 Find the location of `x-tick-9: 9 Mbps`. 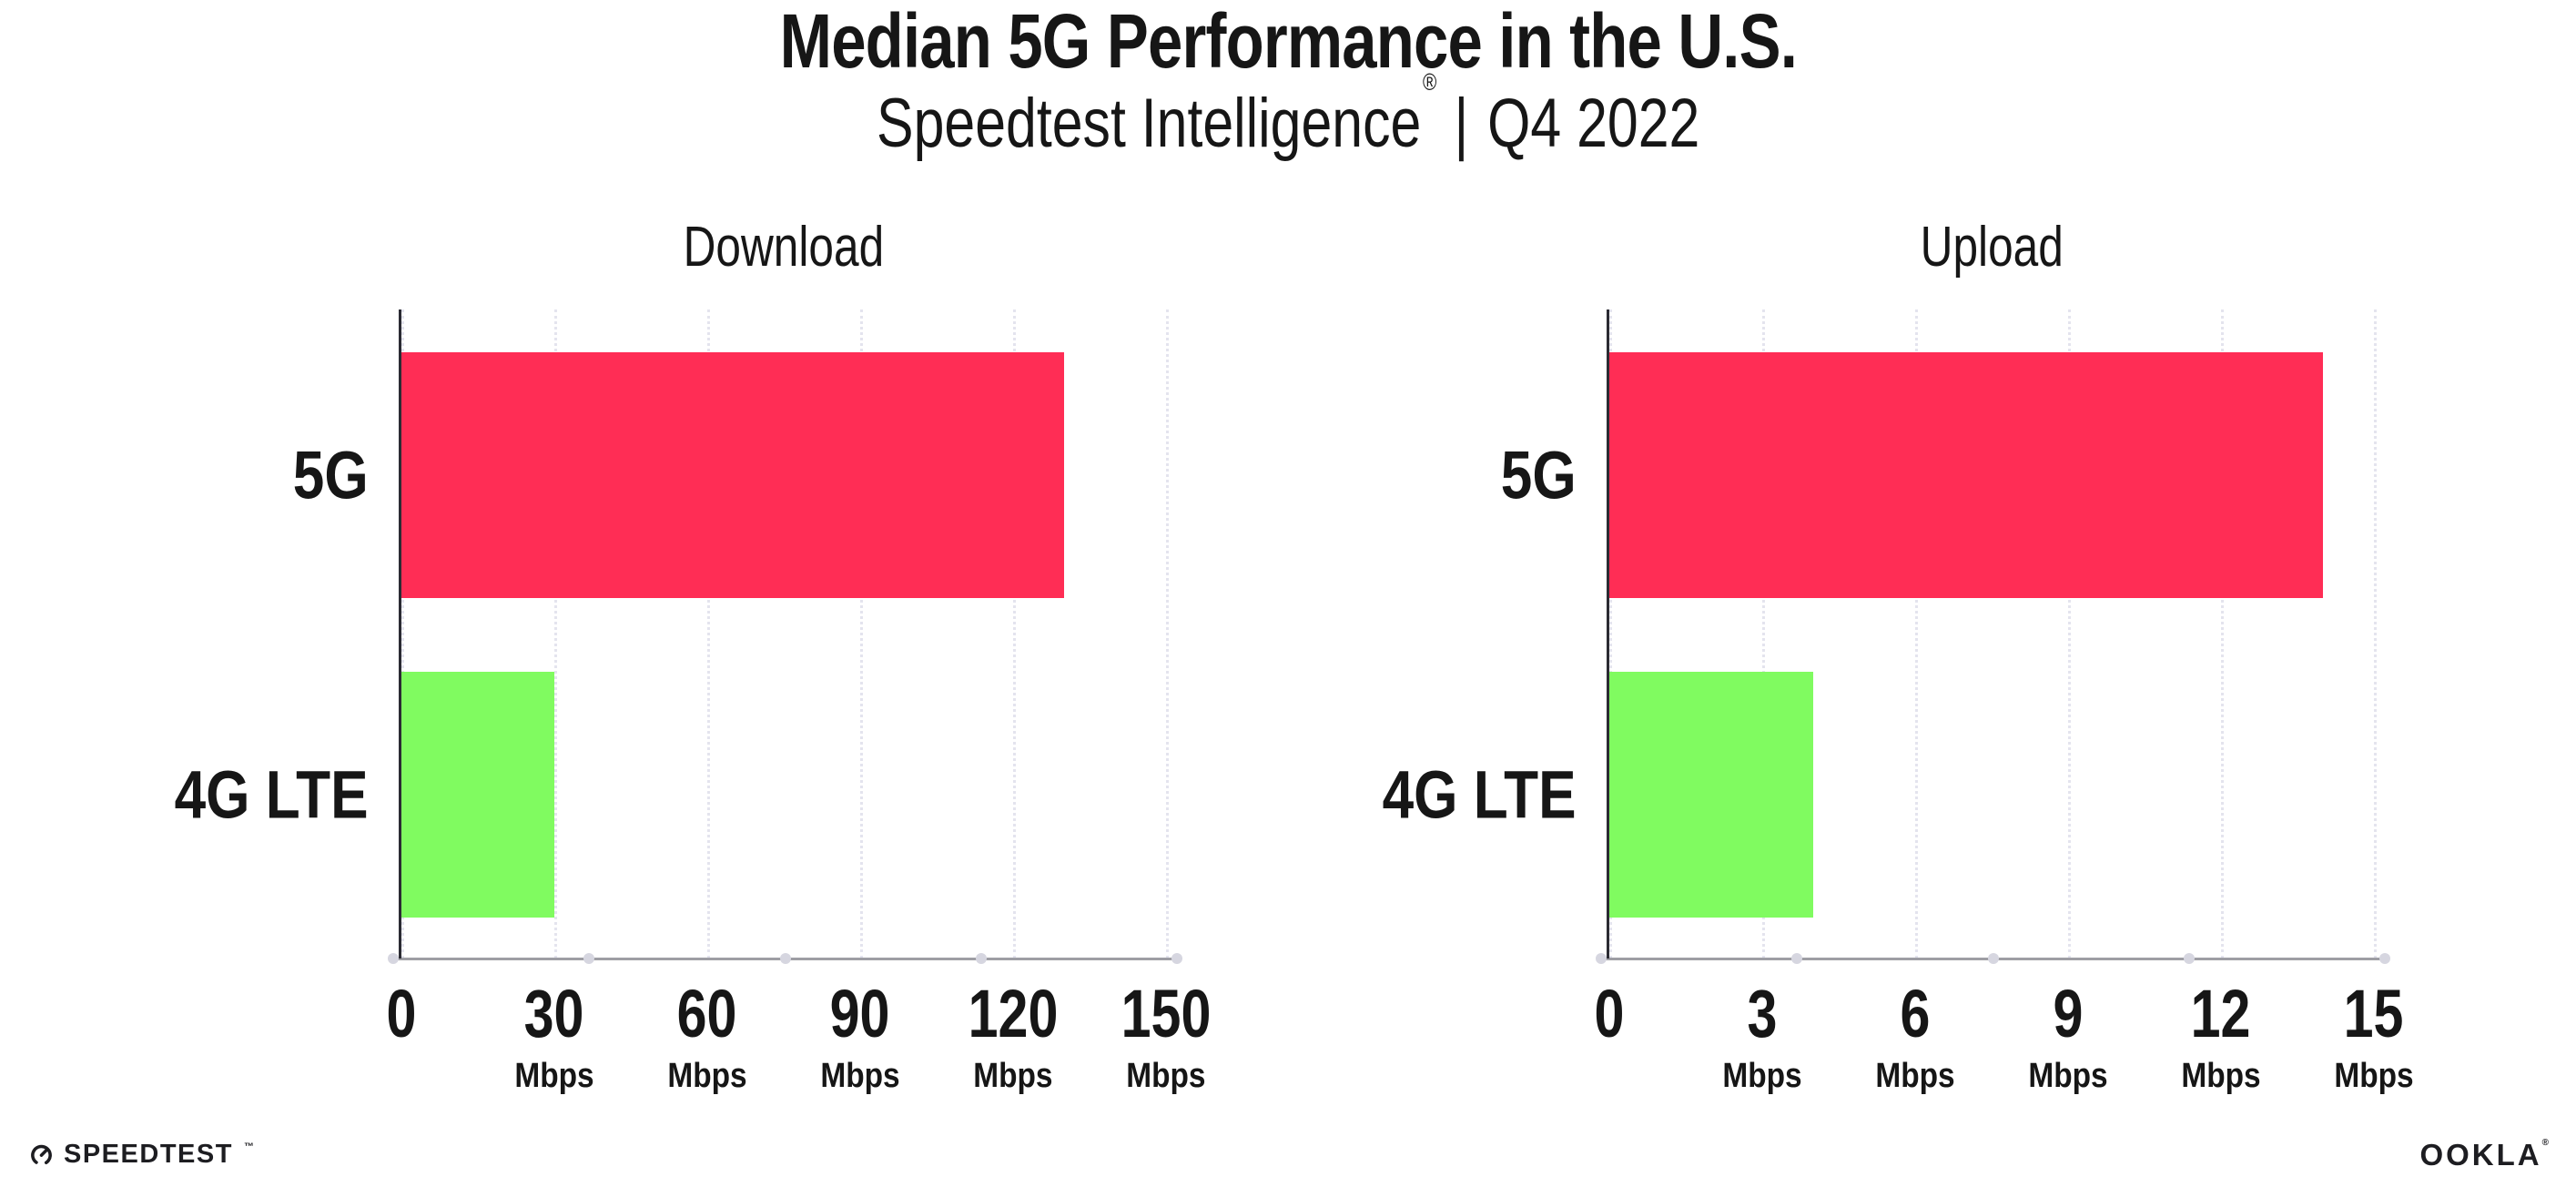

x-tick-9: 9 Mbps is located at coordinates (2068, 1037).